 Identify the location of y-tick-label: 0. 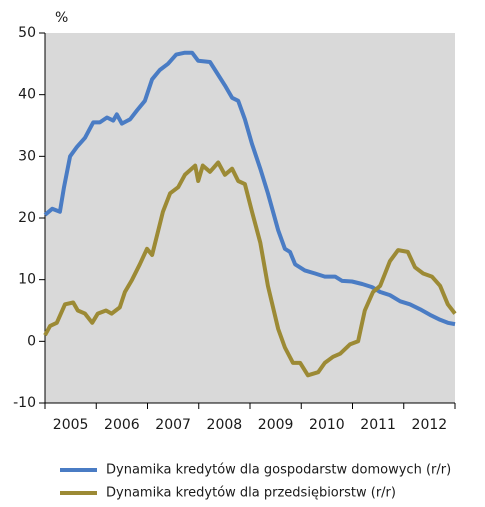
(31, 341).